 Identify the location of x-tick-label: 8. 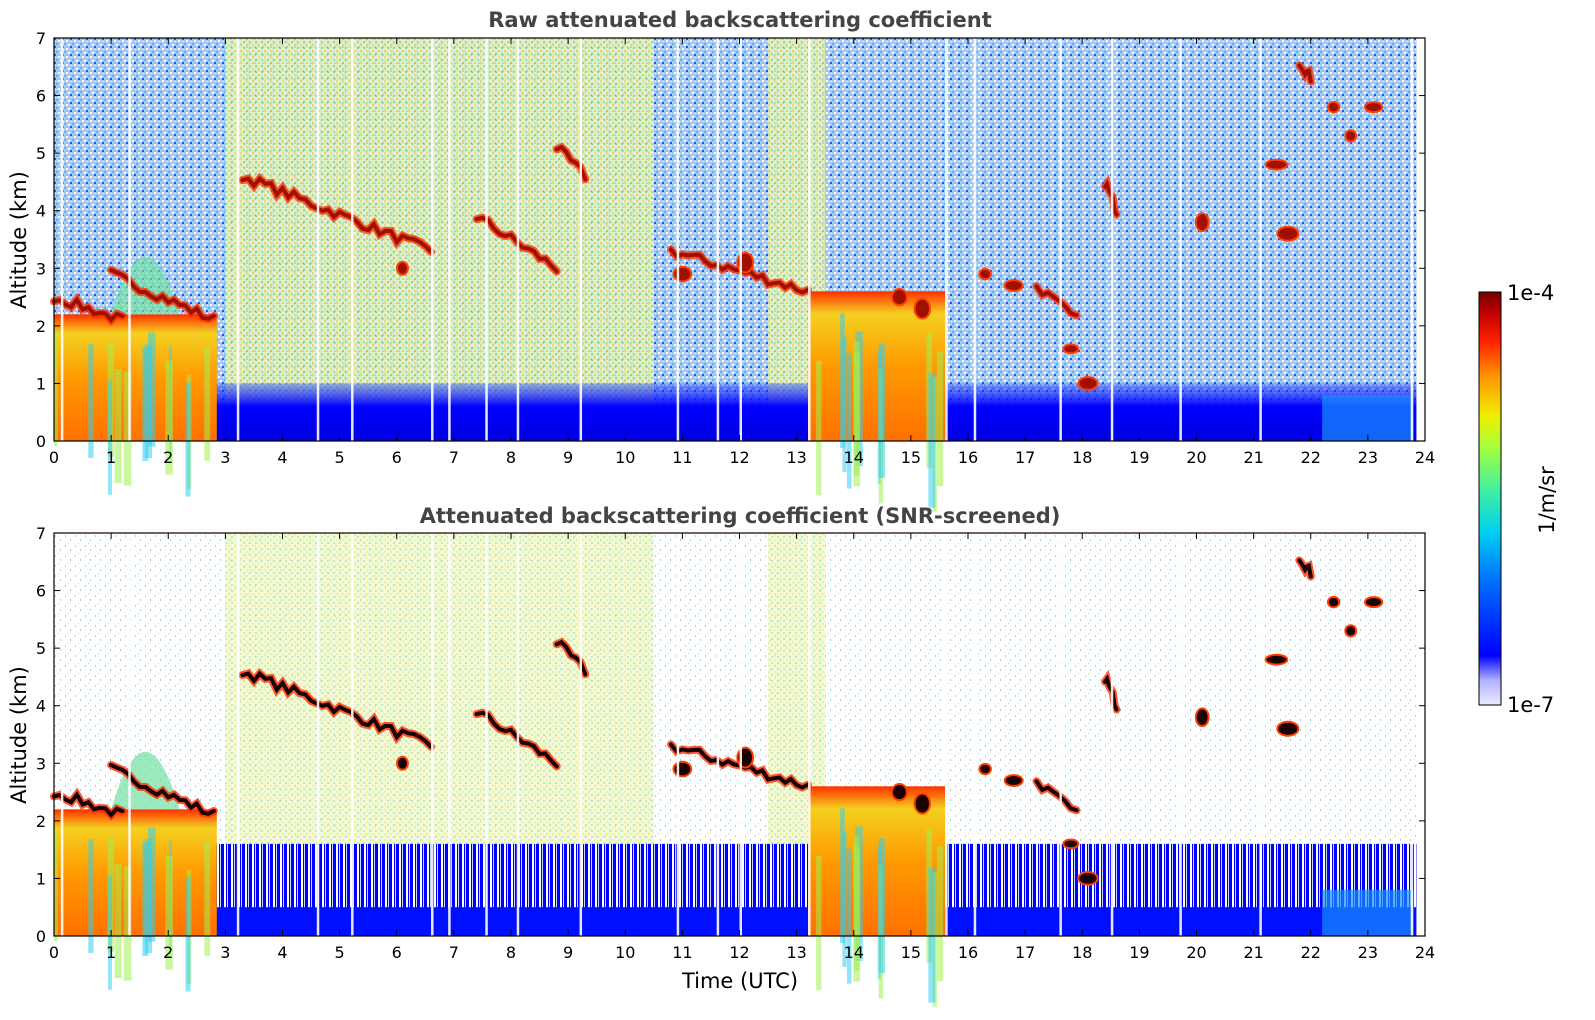
(511, 952).